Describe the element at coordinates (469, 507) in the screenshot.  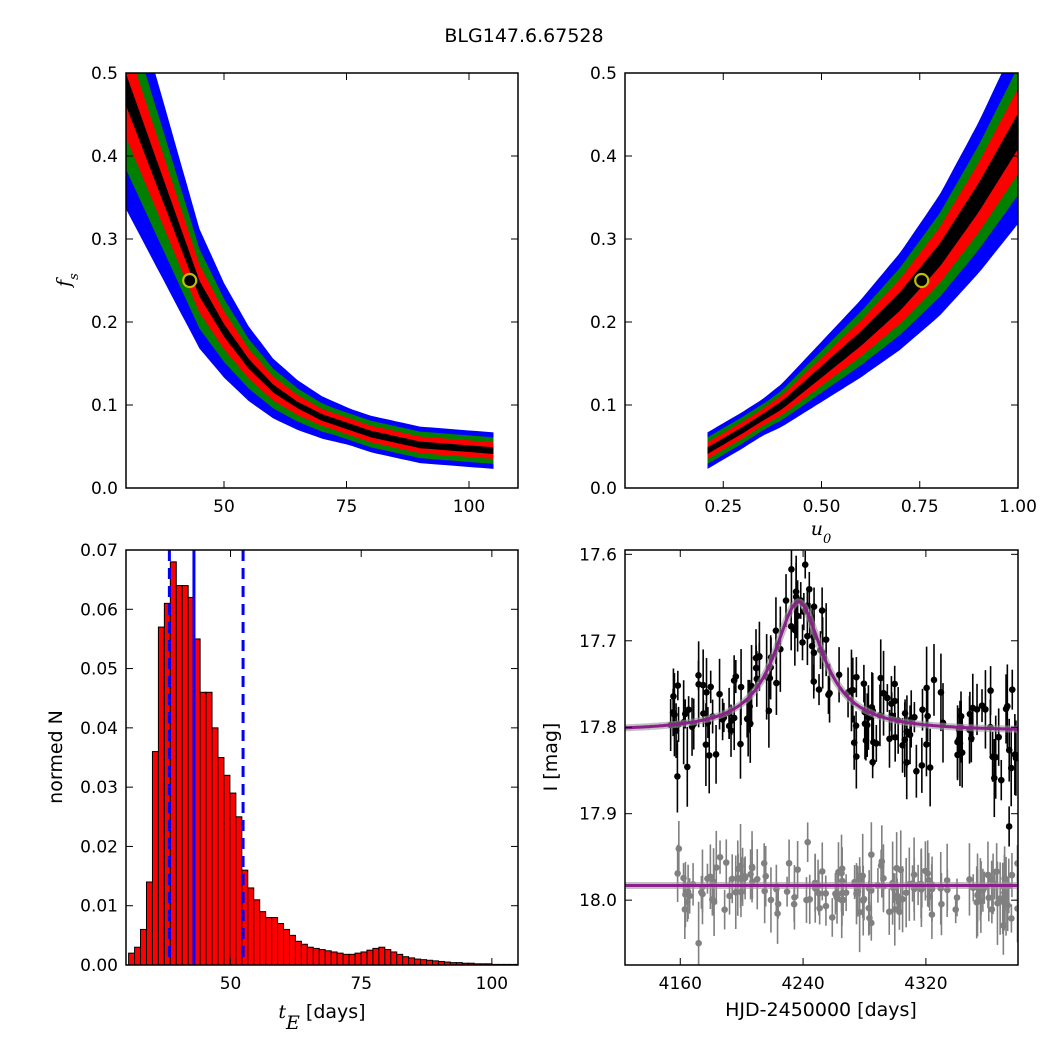
I see `te-fs-xtick-label: 100` at that location.